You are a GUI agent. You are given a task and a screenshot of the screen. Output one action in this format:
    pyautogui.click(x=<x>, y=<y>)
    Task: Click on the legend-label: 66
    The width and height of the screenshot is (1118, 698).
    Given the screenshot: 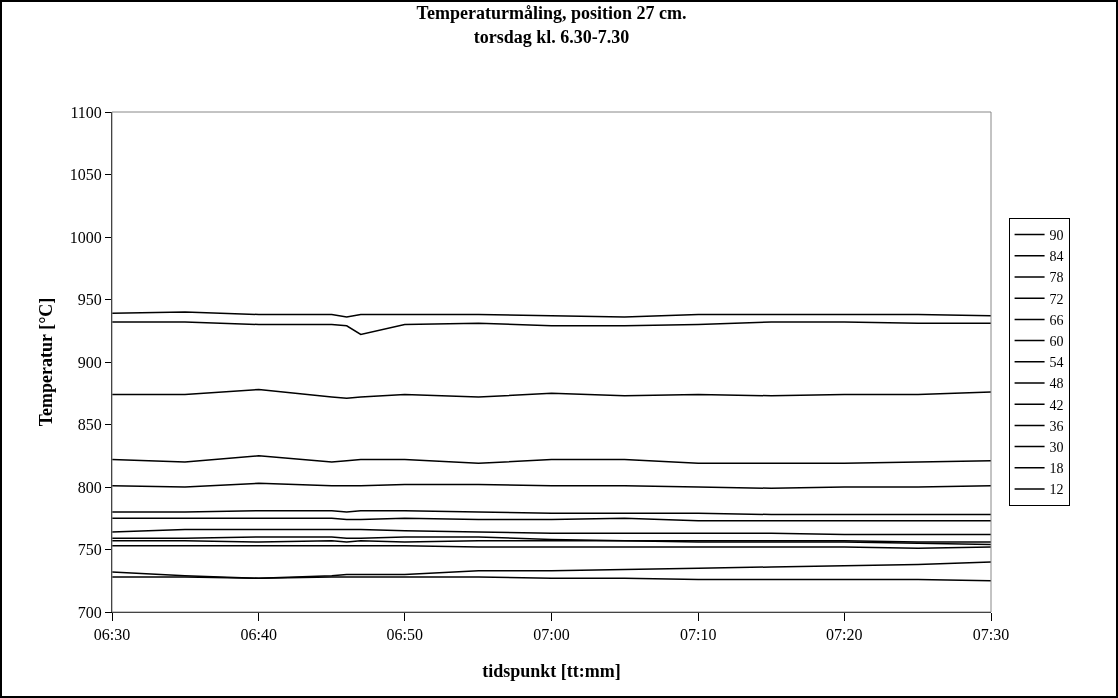 What is the action you would take?
    pyautogui.click(x=1056, y=320)
    